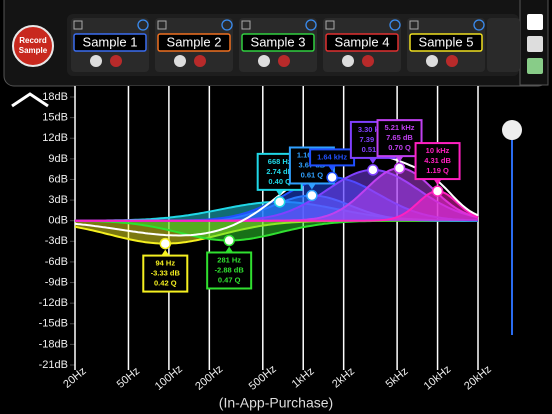 Image resolution: width=552 pixels, height=414 pixels. What do you see at coordinates (373, 149) in the screenshot?
I see `band-label: 0.51 Q` at bounding box center [373, 149].